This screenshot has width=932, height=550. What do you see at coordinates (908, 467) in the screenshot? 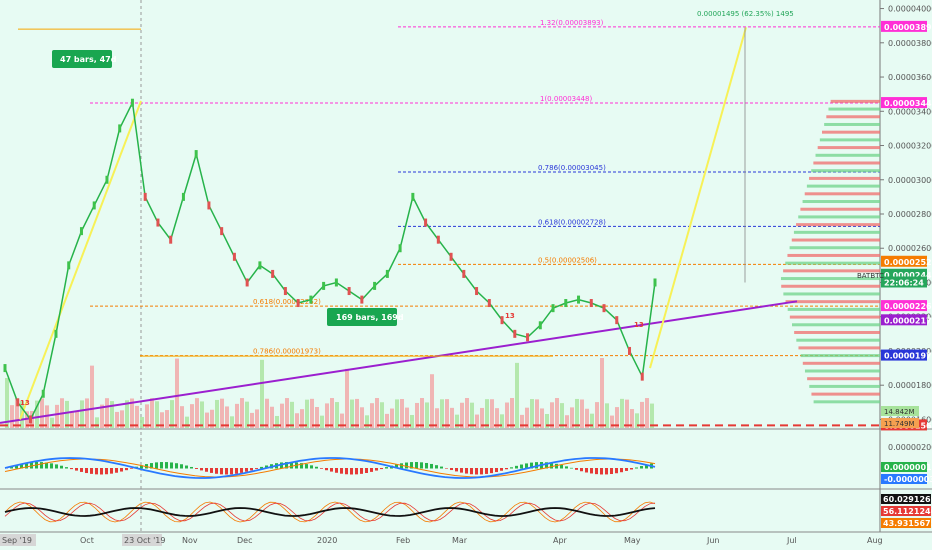
I see `macd-tag-label: 0.00000012` at bounding box center [908, 467].